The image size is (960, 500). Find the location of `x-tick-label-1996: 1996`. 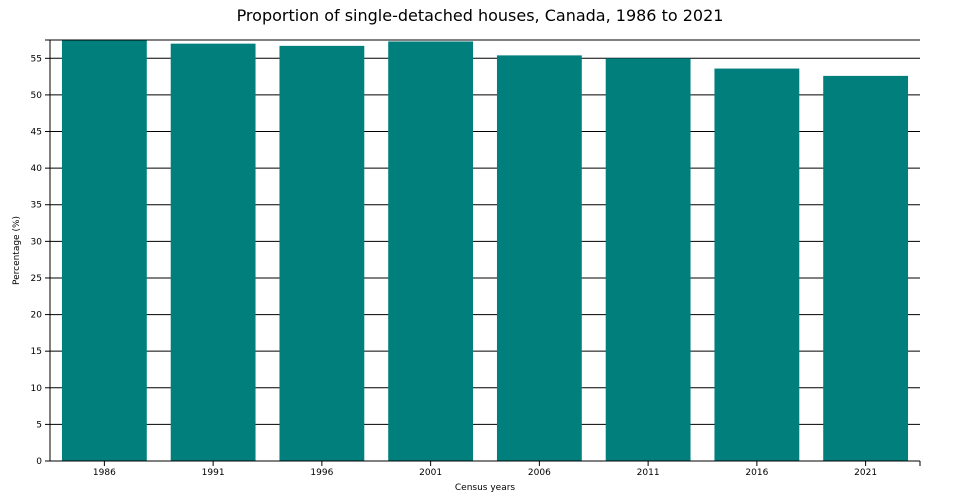

x-tick-label-1996: 1996 is located at coordinates (321, 473).